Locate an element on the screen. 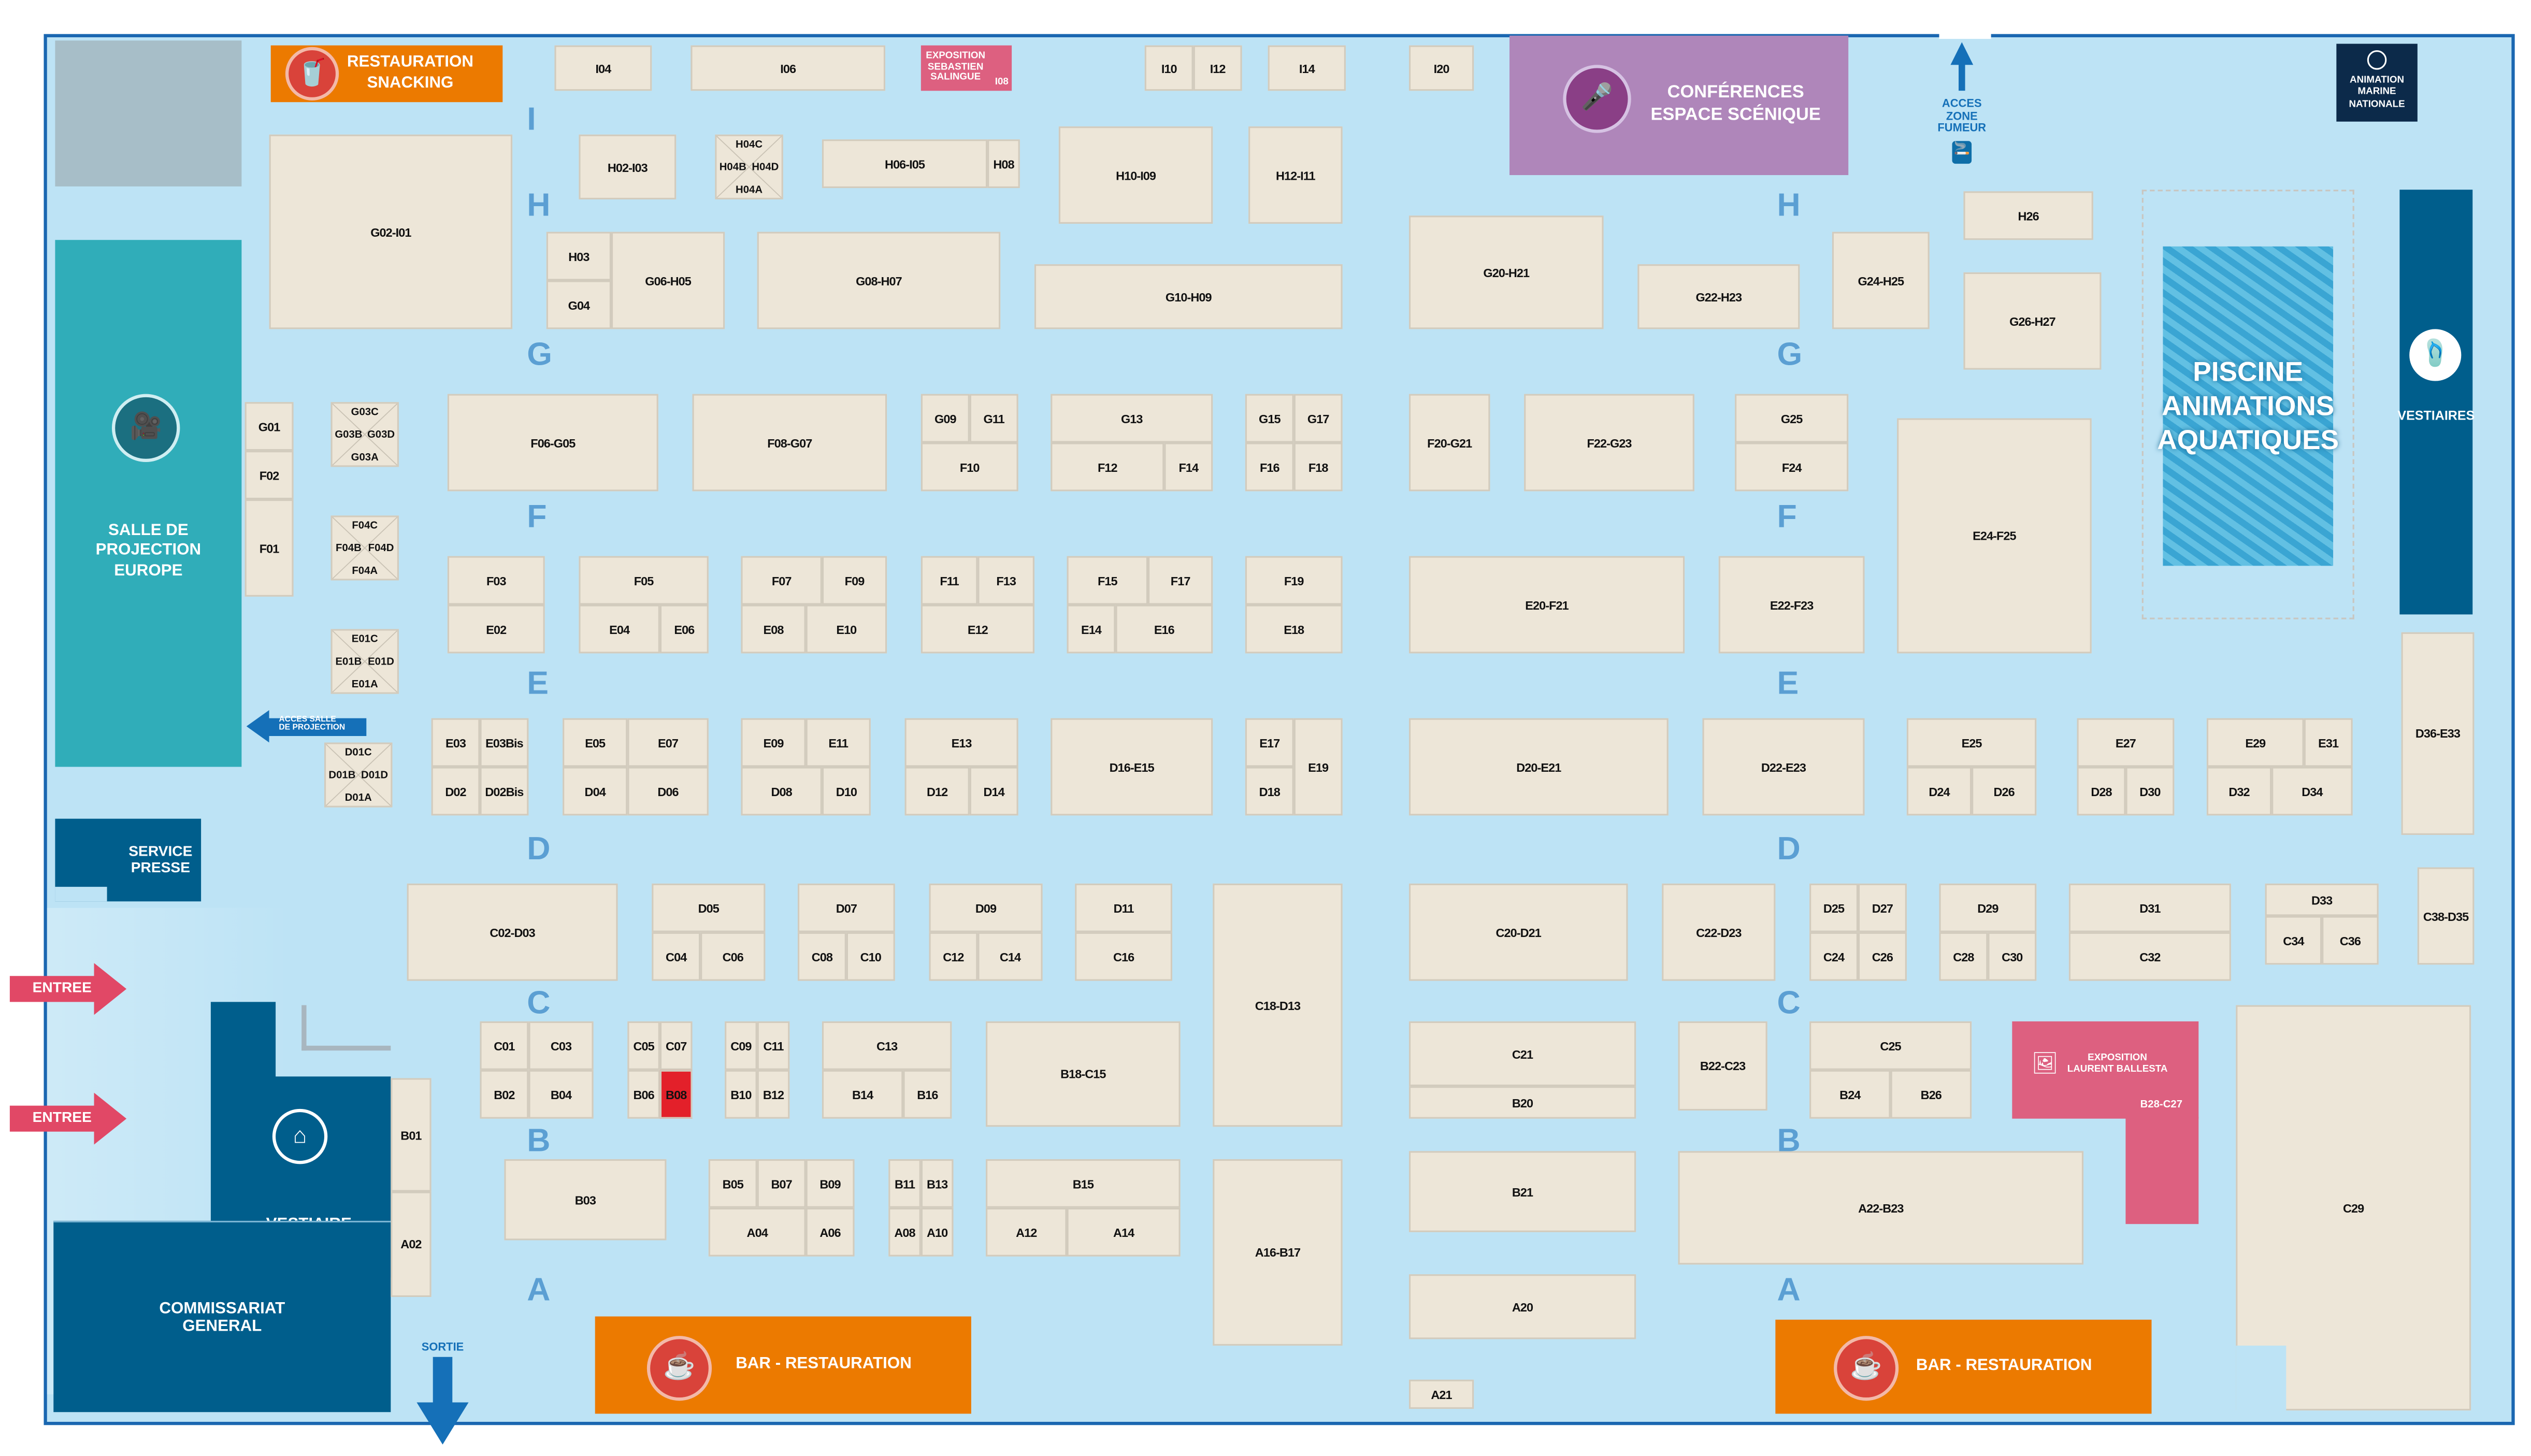 This screenshot has height=1456, width=2531. booth-f13: F13 is located at coordinates (1005, 580).